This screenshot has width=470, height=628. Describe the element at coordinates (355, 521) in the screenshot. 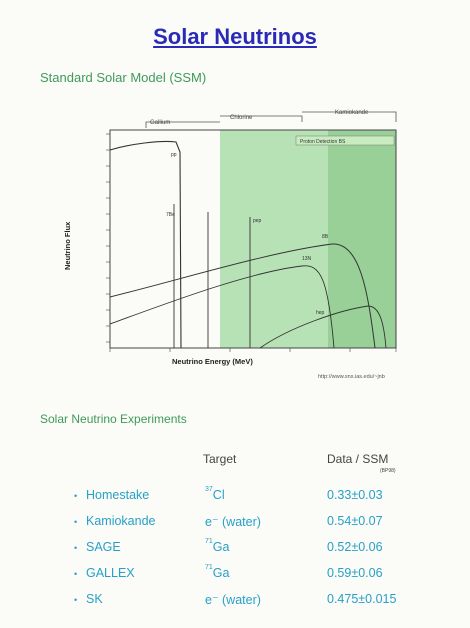

I see `experiment-ratio: 0.54±0.07` at that location.